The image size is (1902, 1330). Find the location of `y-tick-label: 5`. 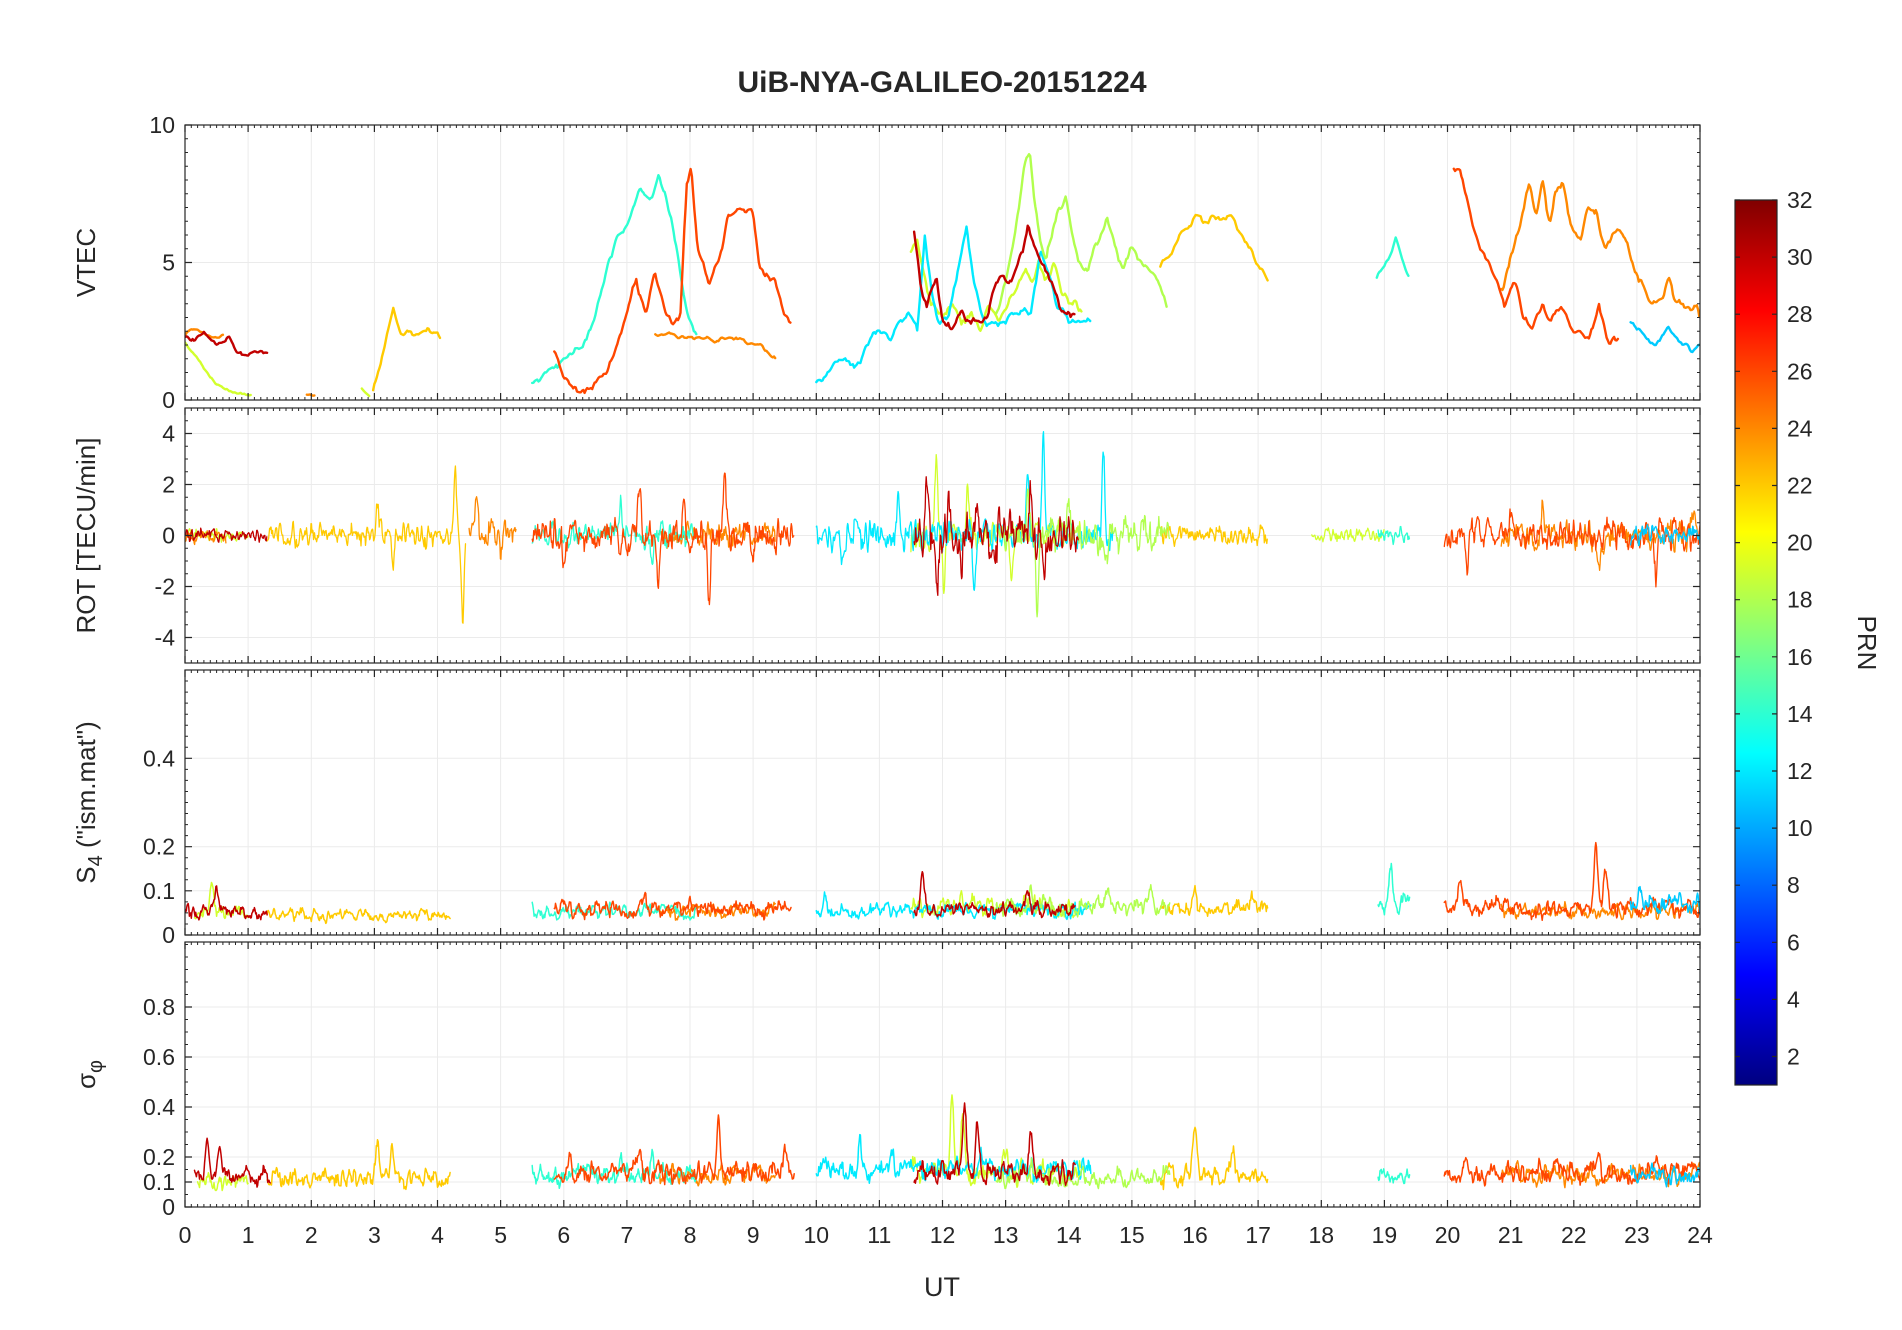

y-tick-label: 5 is located at coordinates (168, 263).